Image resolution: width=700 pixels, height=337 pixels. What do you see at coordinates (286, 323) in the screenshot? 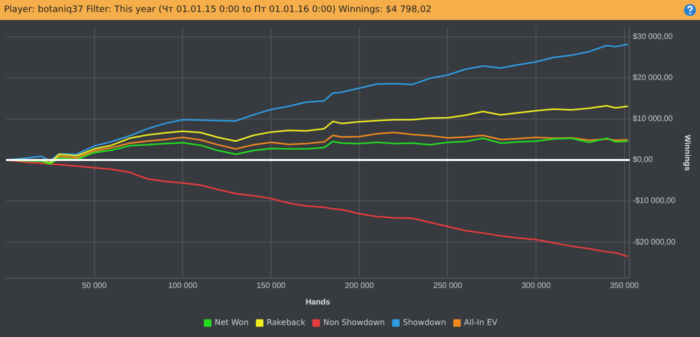
I see `legend-label: Rakeback` at bounding box center [286, 323].